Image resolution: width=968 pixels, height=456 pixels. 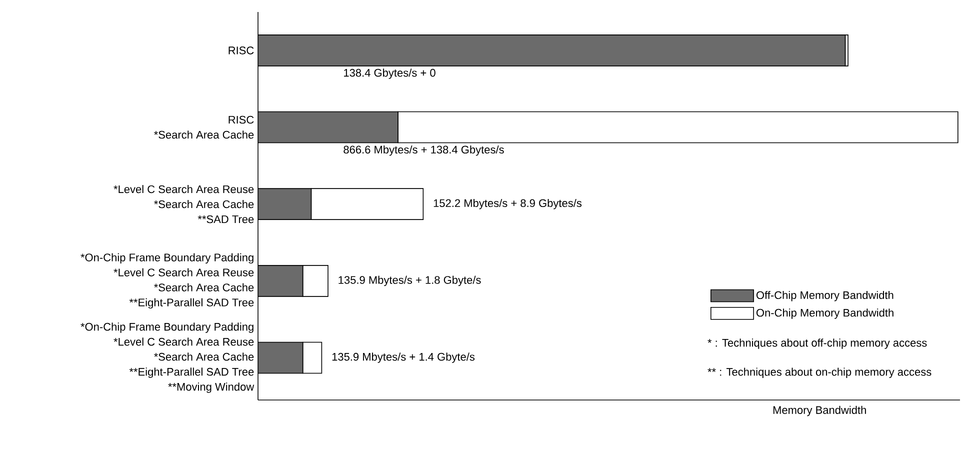 I want to click on y-tick-label: RISC *Search Area Cache, so click(x=204, y=127).